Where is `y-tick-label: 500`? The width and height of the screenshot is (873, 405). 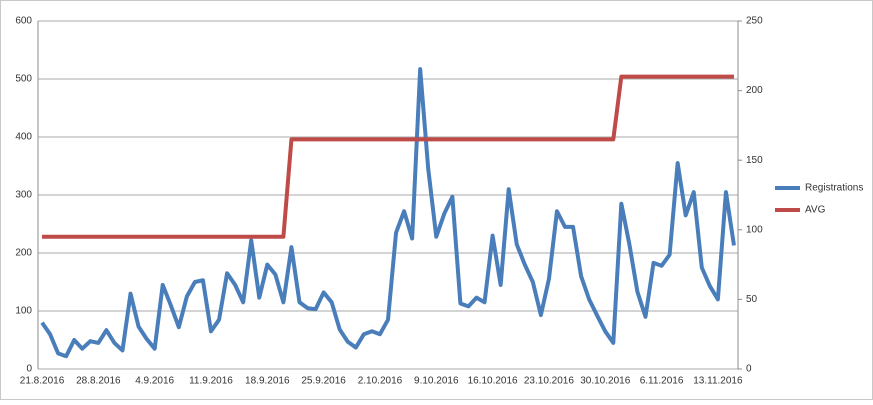
y-tick-label: 500 is located at coordinates (23, 79).